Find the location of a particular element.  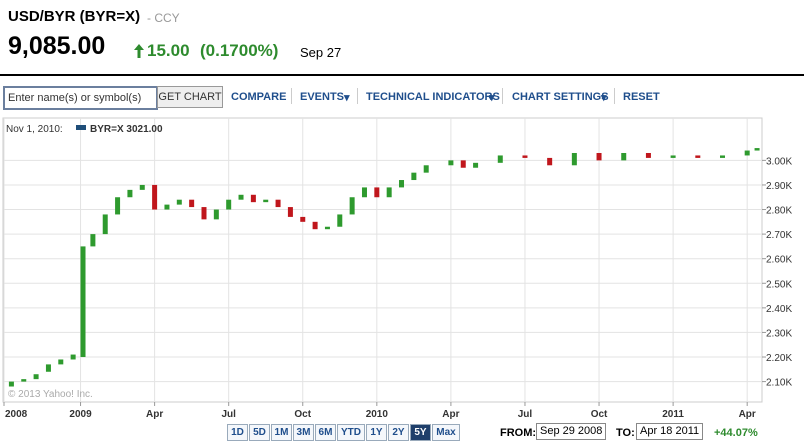

from-input: Sep 29 2008 is located at coordinates (571, 431).